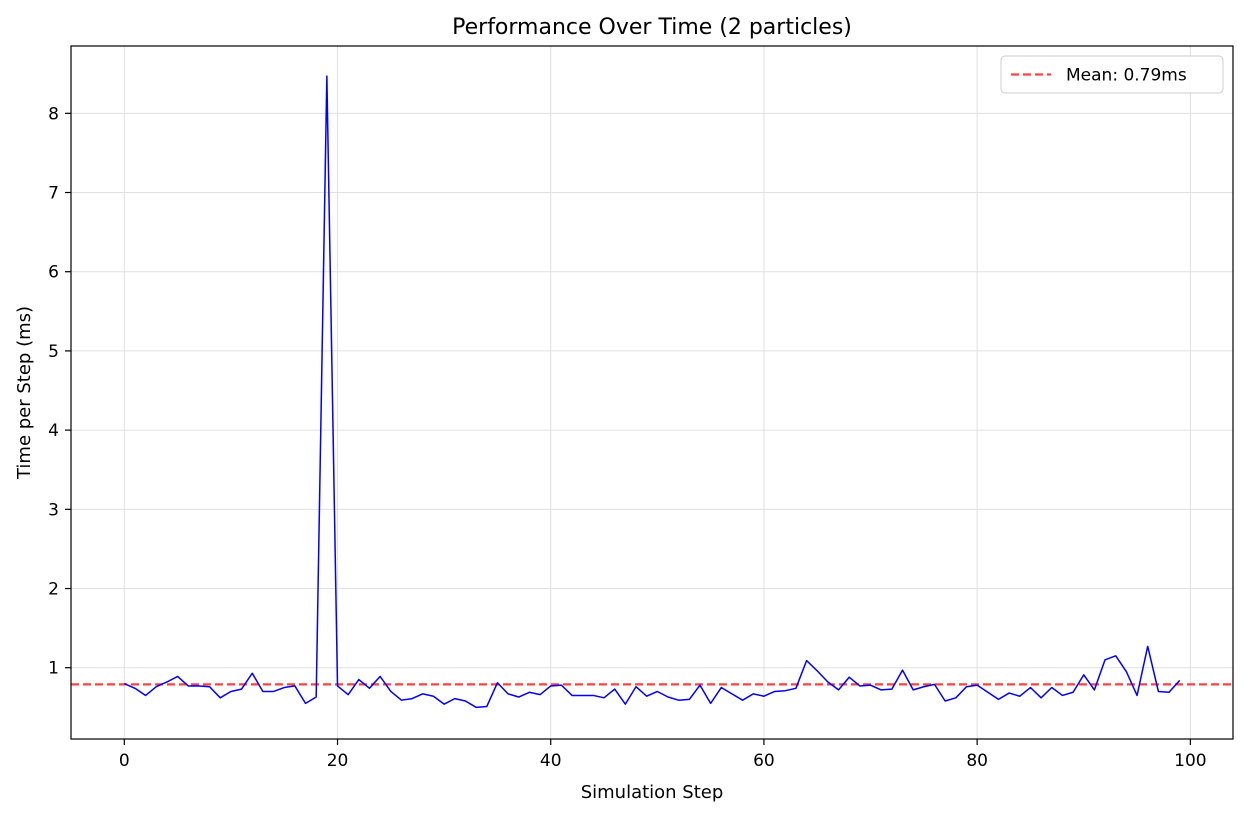 The width and height of the screenshot is (1248, 817). Describe the element at coordinates (338, 761) in the screenshot. I see `x-tick-label: 20` at that location.